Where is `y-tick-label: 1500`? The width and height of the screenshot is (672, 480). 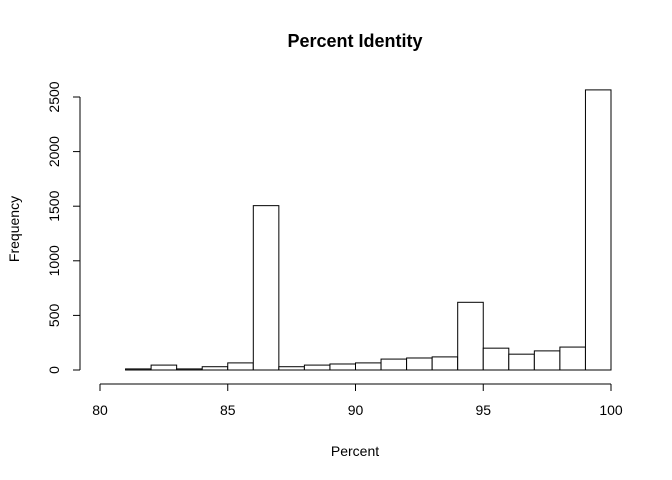 y-tick-label: 1500 is located at coordinates (54, 205).